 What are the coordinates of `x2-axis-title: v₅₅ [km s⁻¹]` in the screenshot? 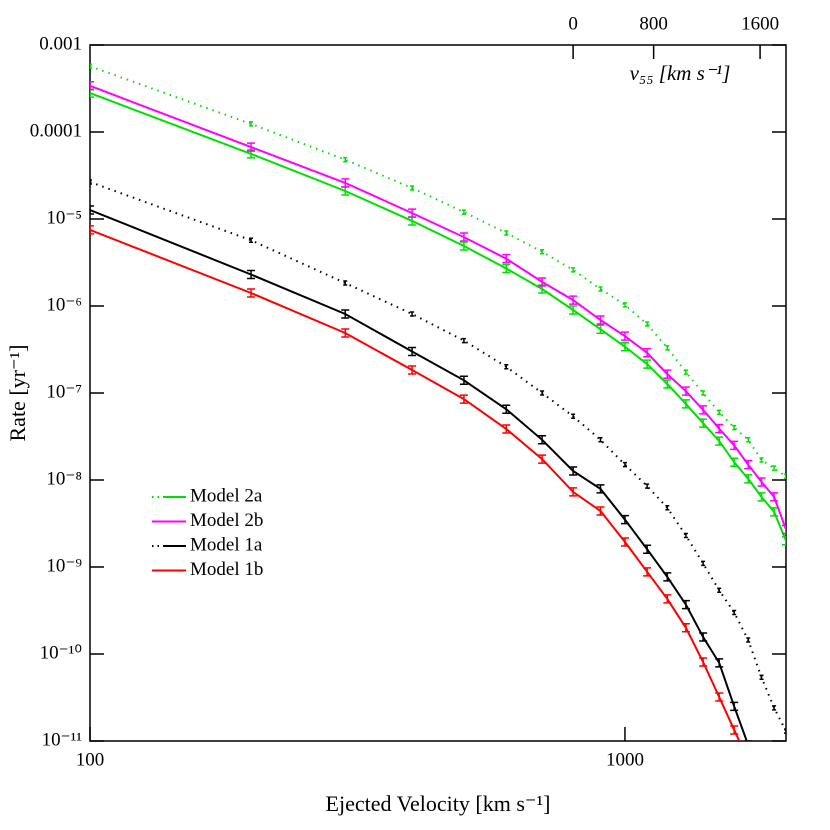 It's located at (680, 73).